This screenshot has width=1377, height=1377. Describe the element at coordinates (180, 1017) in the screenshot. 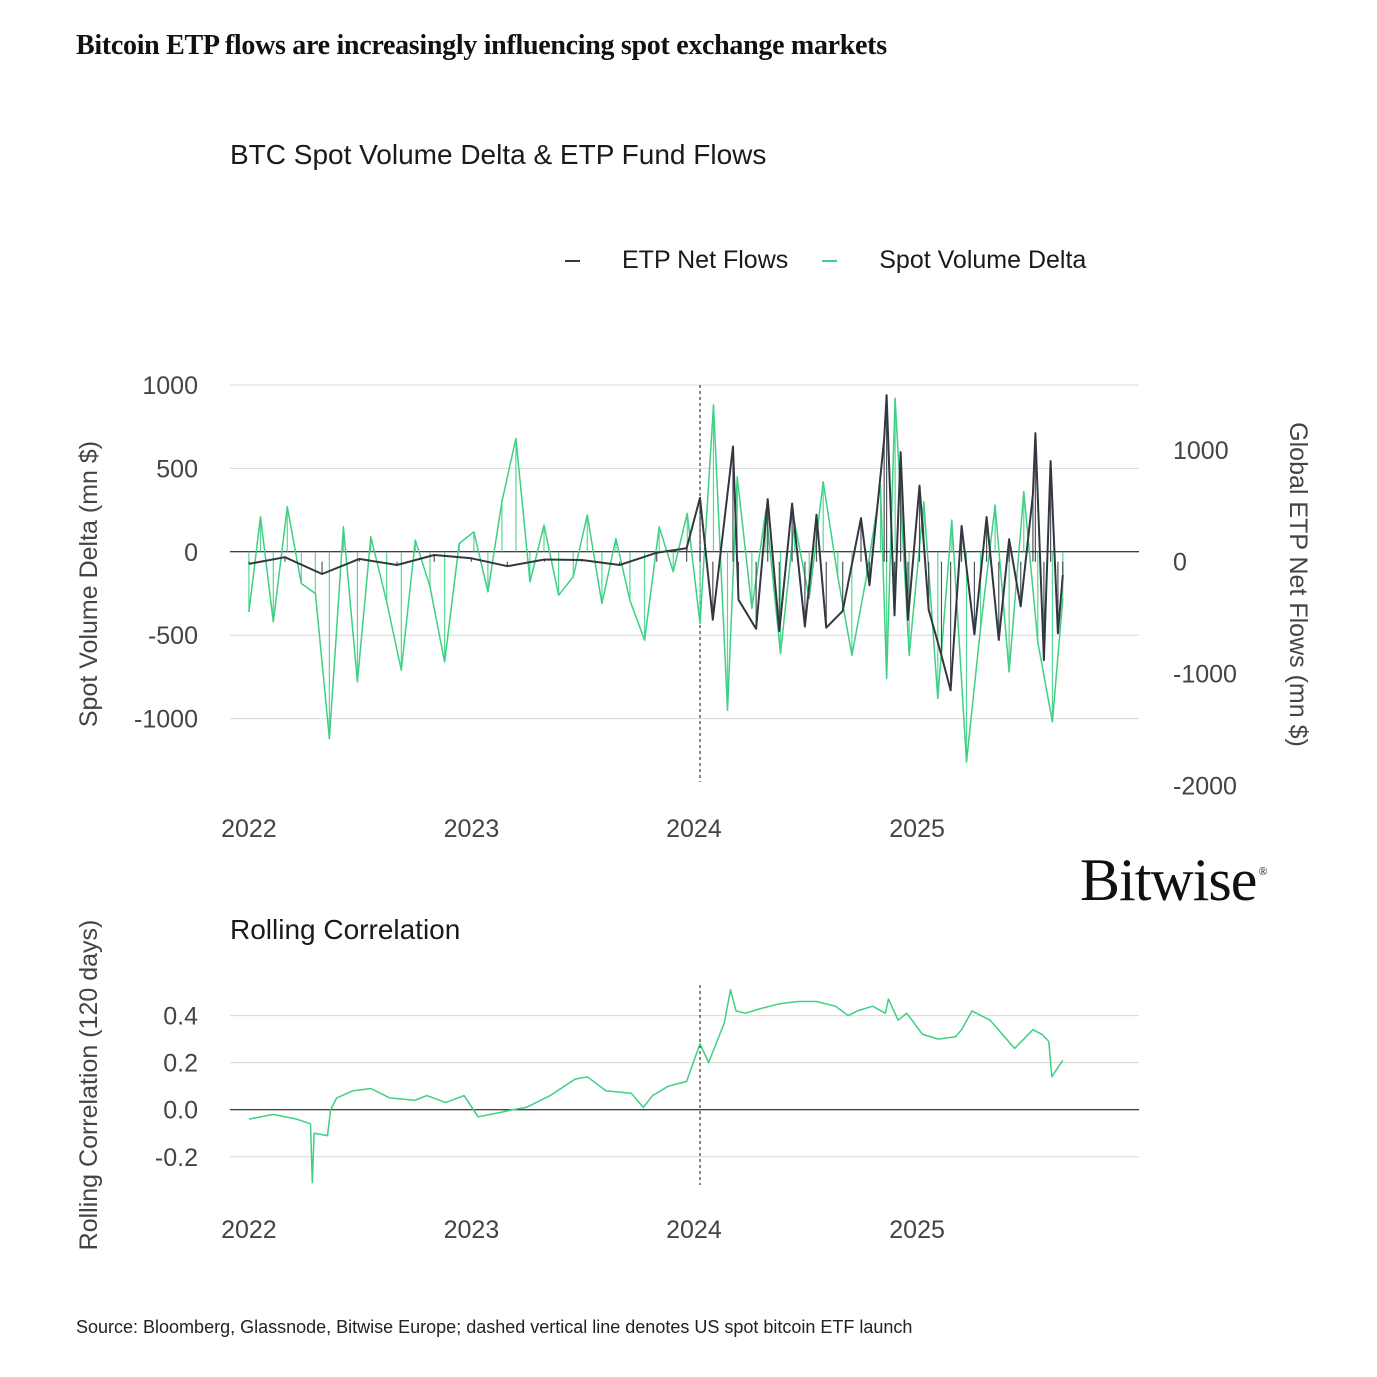

I see `y-tick-label: 0.4` at that location.